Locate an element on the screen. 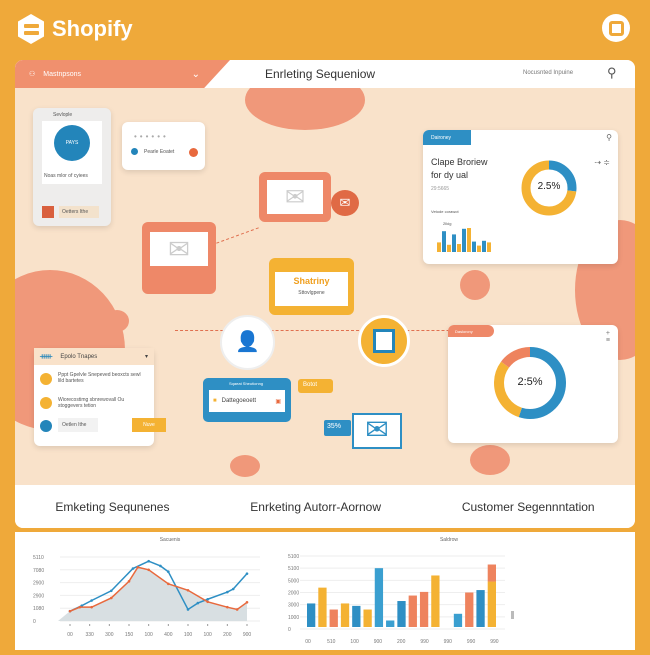 This screenshot has width=650, height=655. typing-dots: •••••• is located at coordinates (151, 136).